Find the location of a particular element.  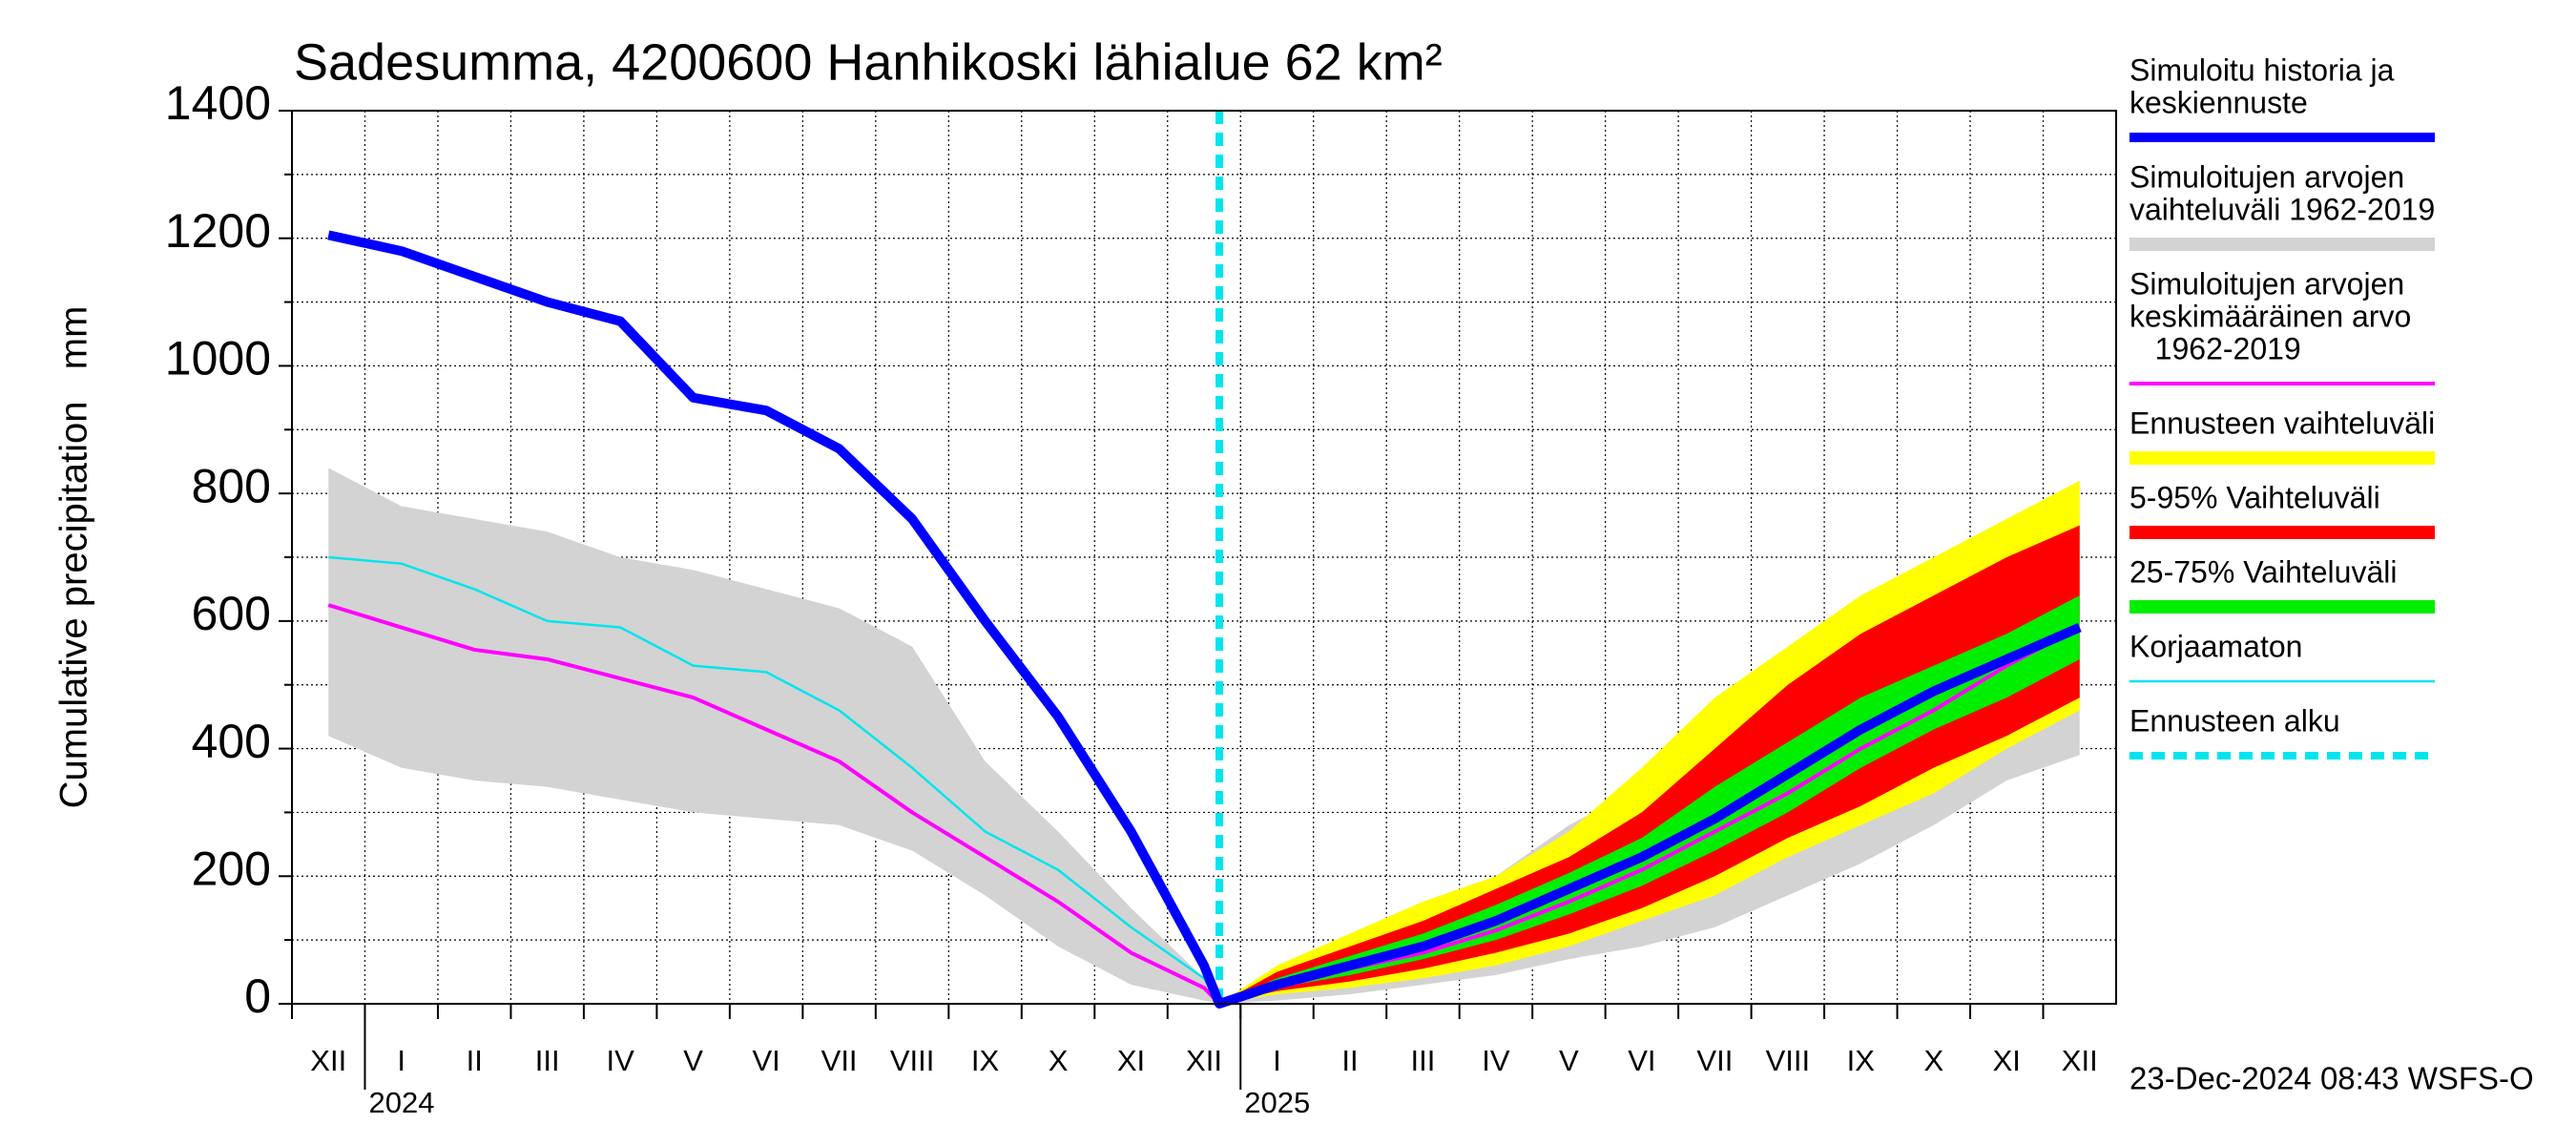

footer: 23-Dec-2024 08:43 WSFS-O is located at coordinates (2331, 1078).